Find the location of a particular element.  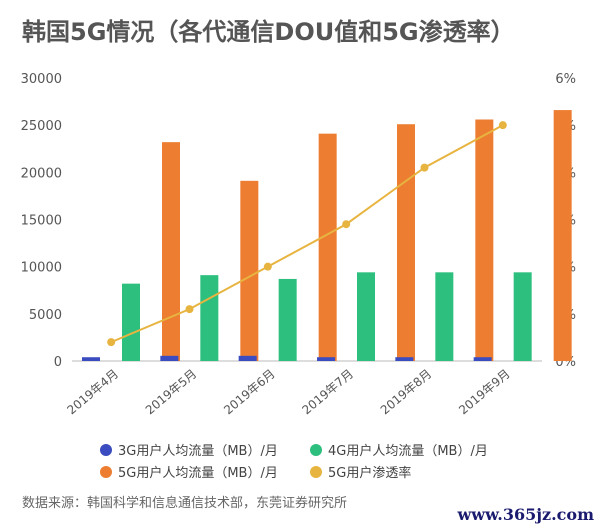

left-tick-label: 15000 is located at coordinates (41, 221).